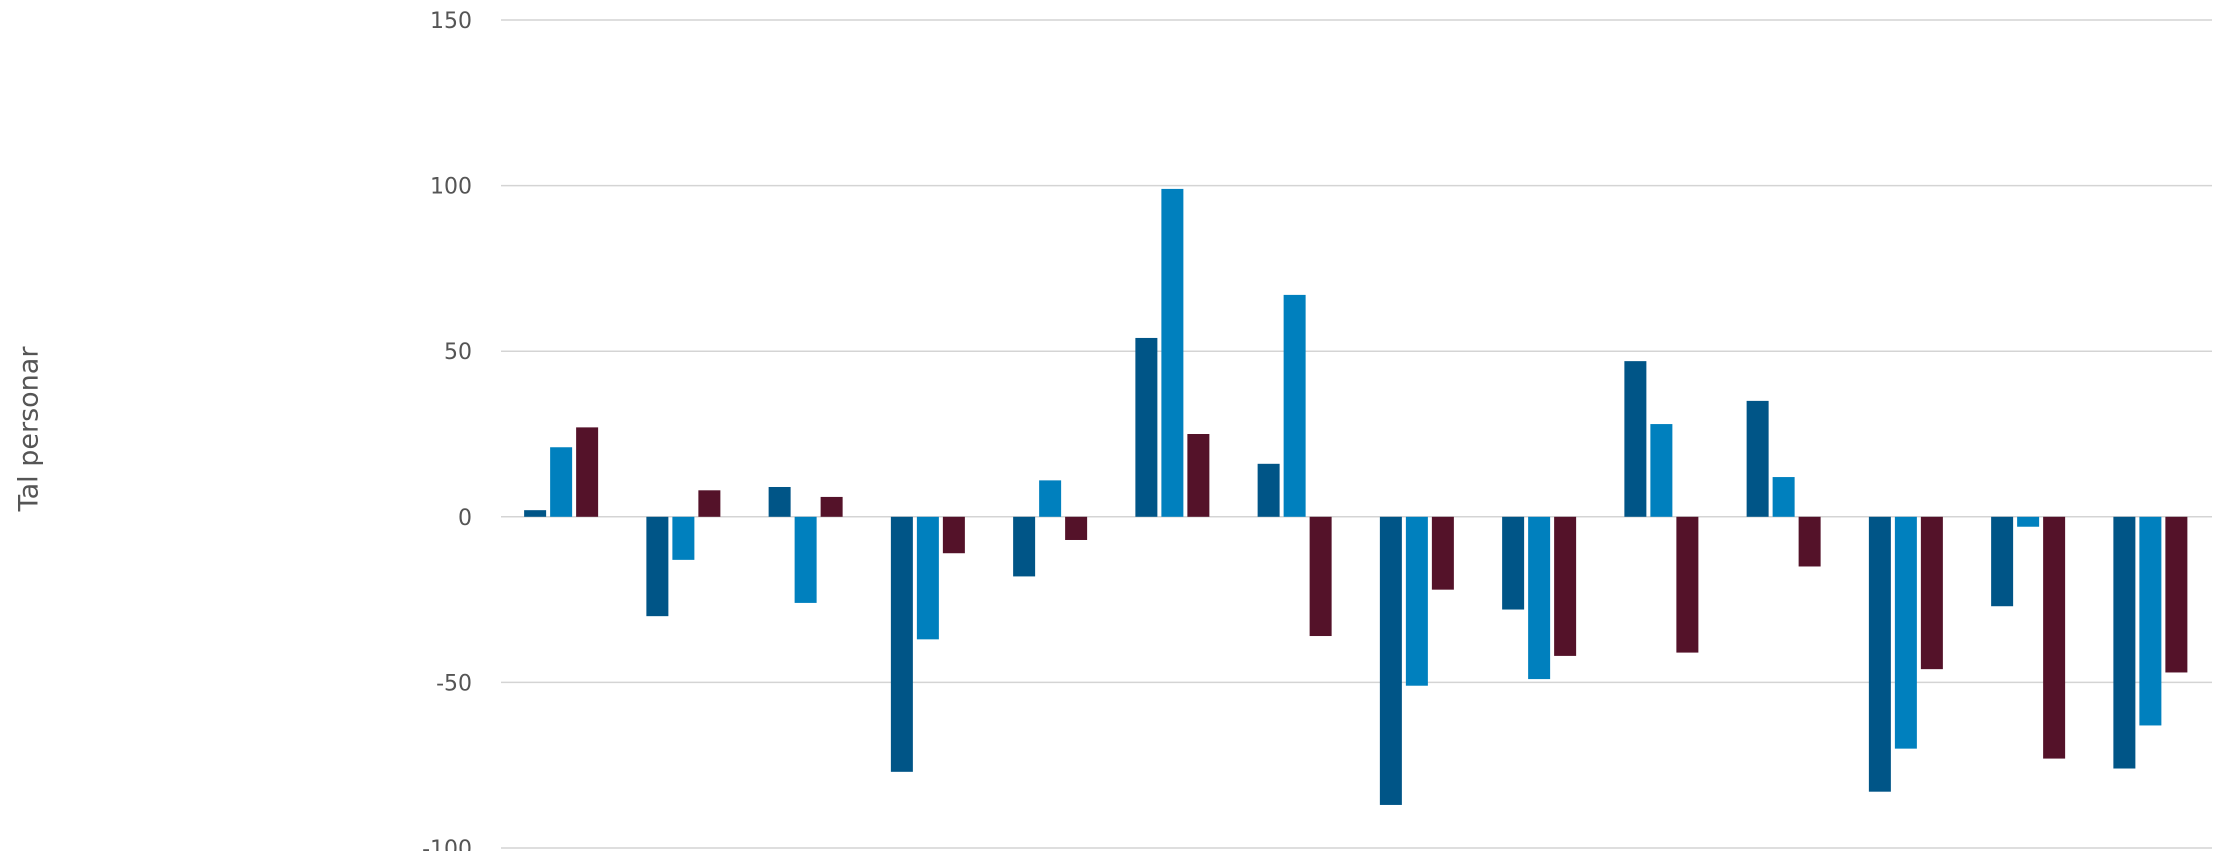 The width and height of the screenshot is (2226, 851). Describe the element at coordinates (451, 21) in the screenshot. I see `y-tick-label: 150` at that location.